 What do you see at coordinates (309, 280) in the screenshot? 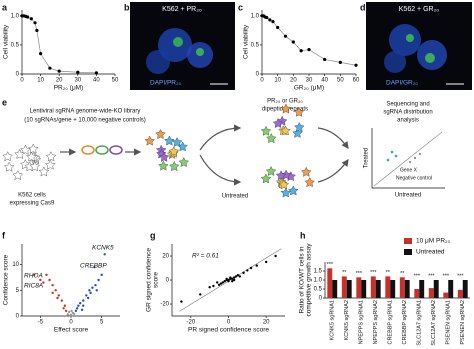
I see `y-axis-label: competitive growth assay` at bounding box center [309, 280].